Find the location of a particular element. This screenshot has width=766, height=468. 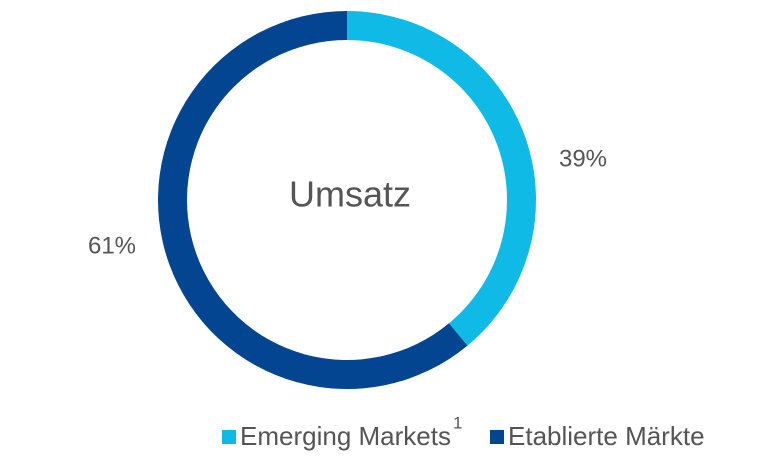

legend-label: Etablierte Märkte is located at coordinates (606, 436).